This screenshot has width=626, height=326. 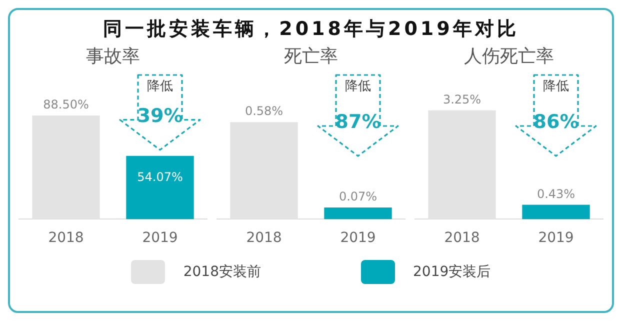 I want to click on text: 同一批安装车辆，2018年与2019年对比, so click(x=311, y=29).